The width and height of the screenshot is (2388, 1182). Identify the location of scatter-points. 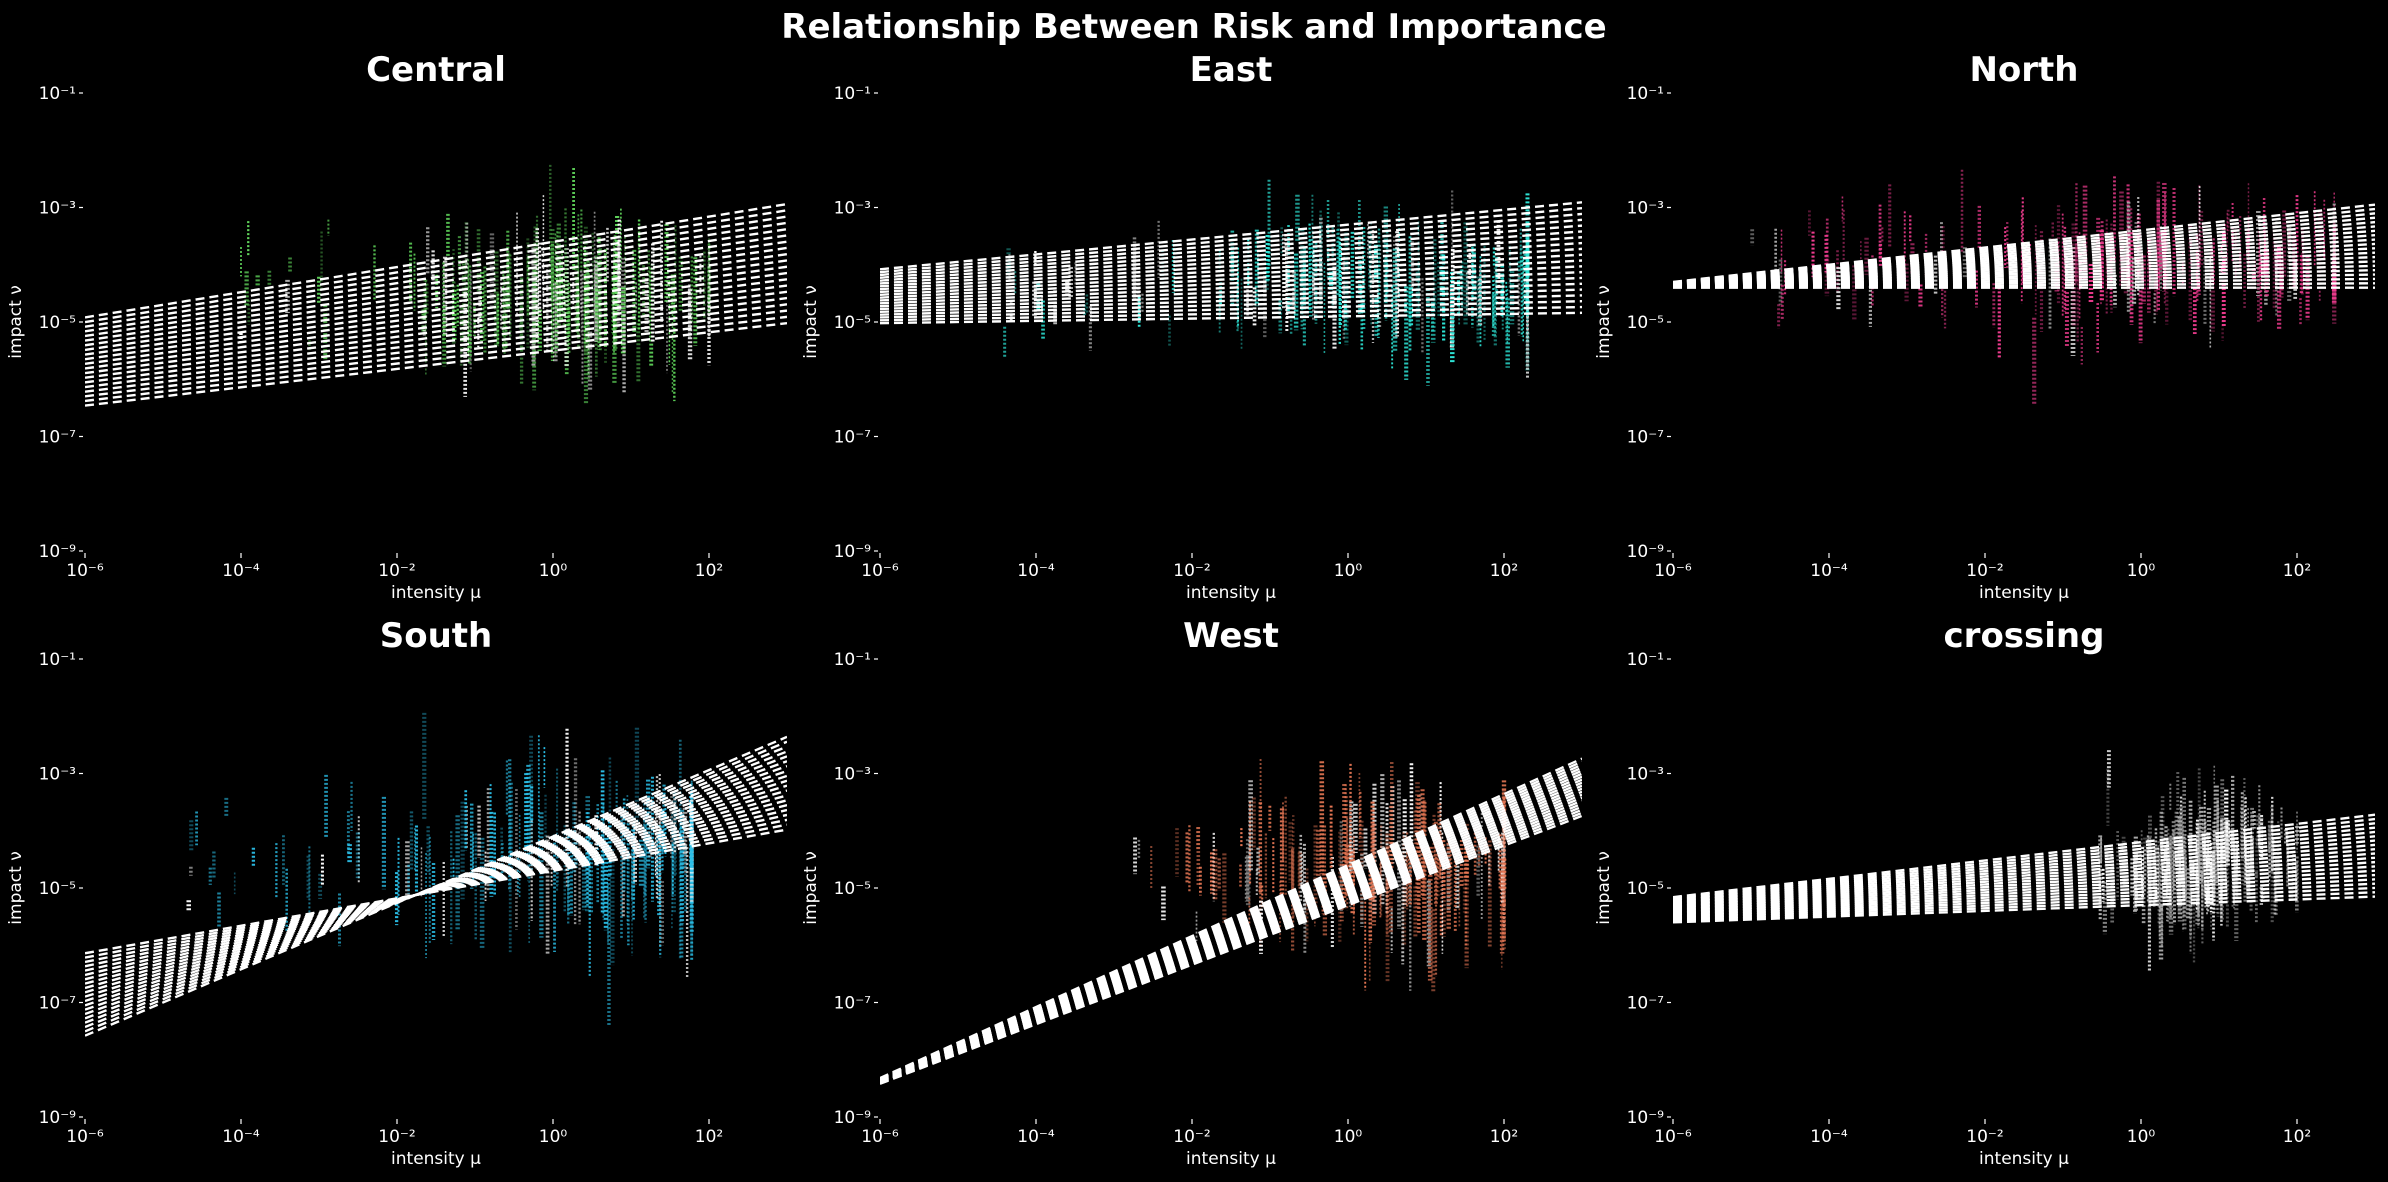
(2198, 861).